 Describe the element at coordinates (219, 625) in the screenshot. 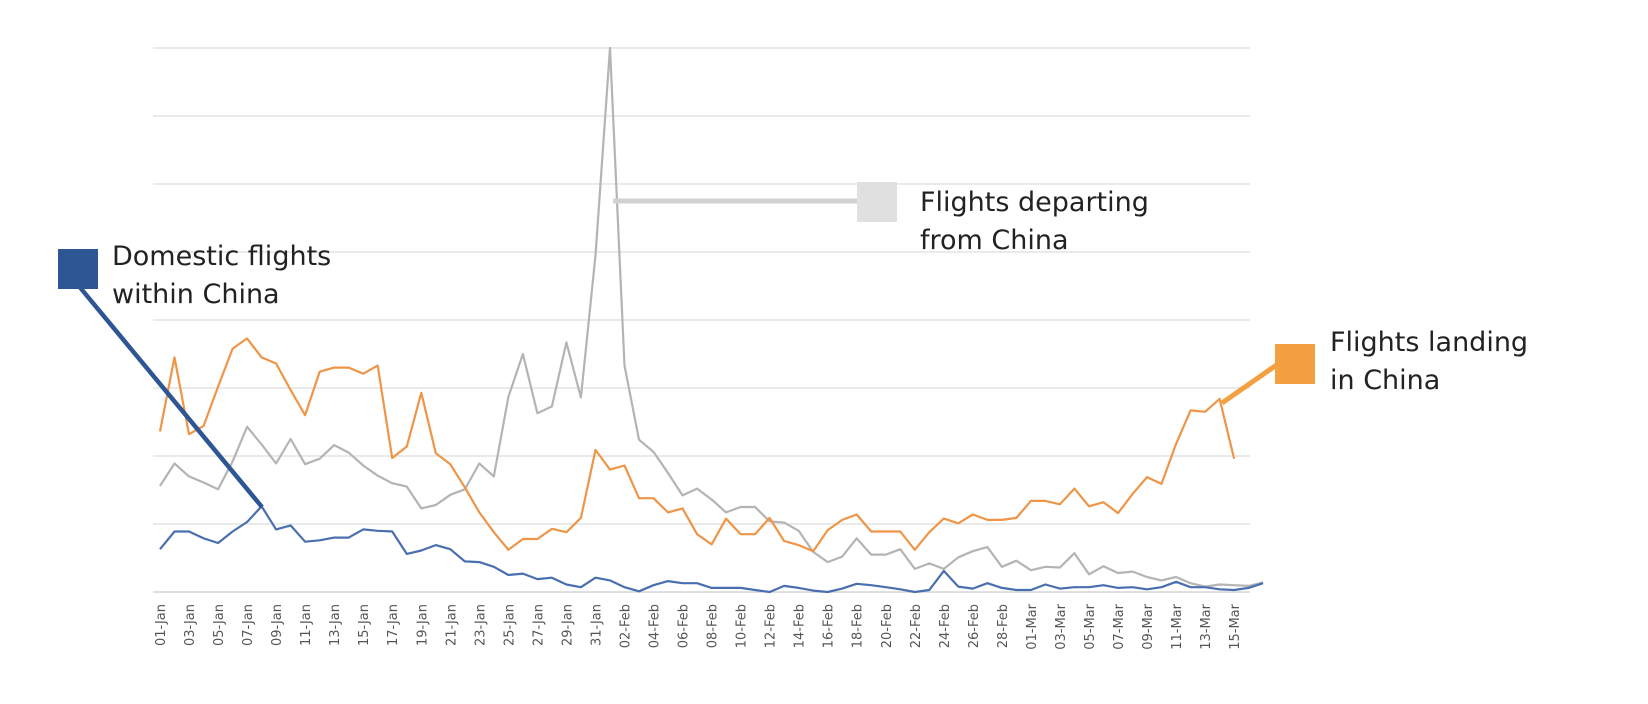

I see `x-tick-label: 05-Jan` at that location.